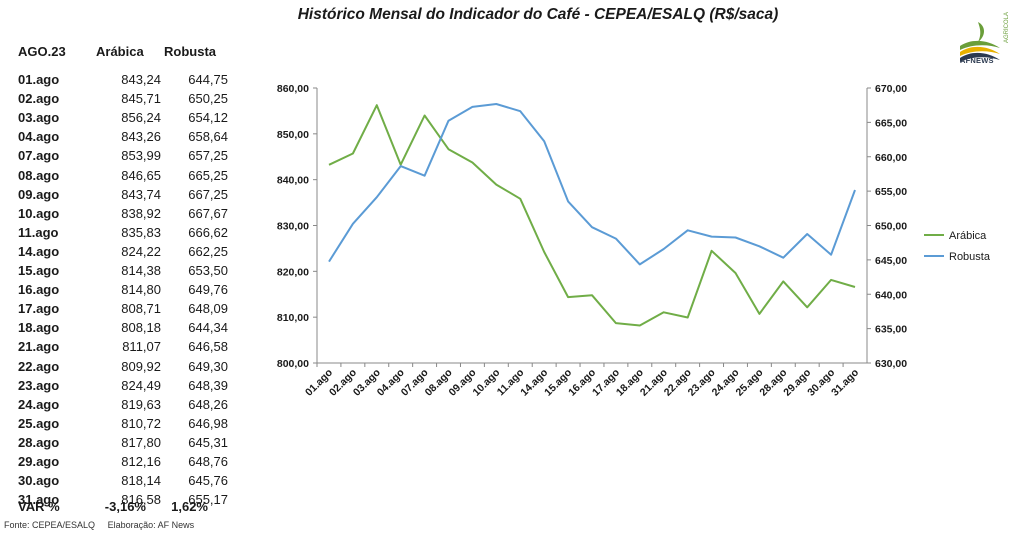 The height and width of the screenshot is (535, 1024). What do you see at coordinates (891, 330) in the screenshot?
I see `y-right-tick-label: 635,00` at bounding box center [891, 330].